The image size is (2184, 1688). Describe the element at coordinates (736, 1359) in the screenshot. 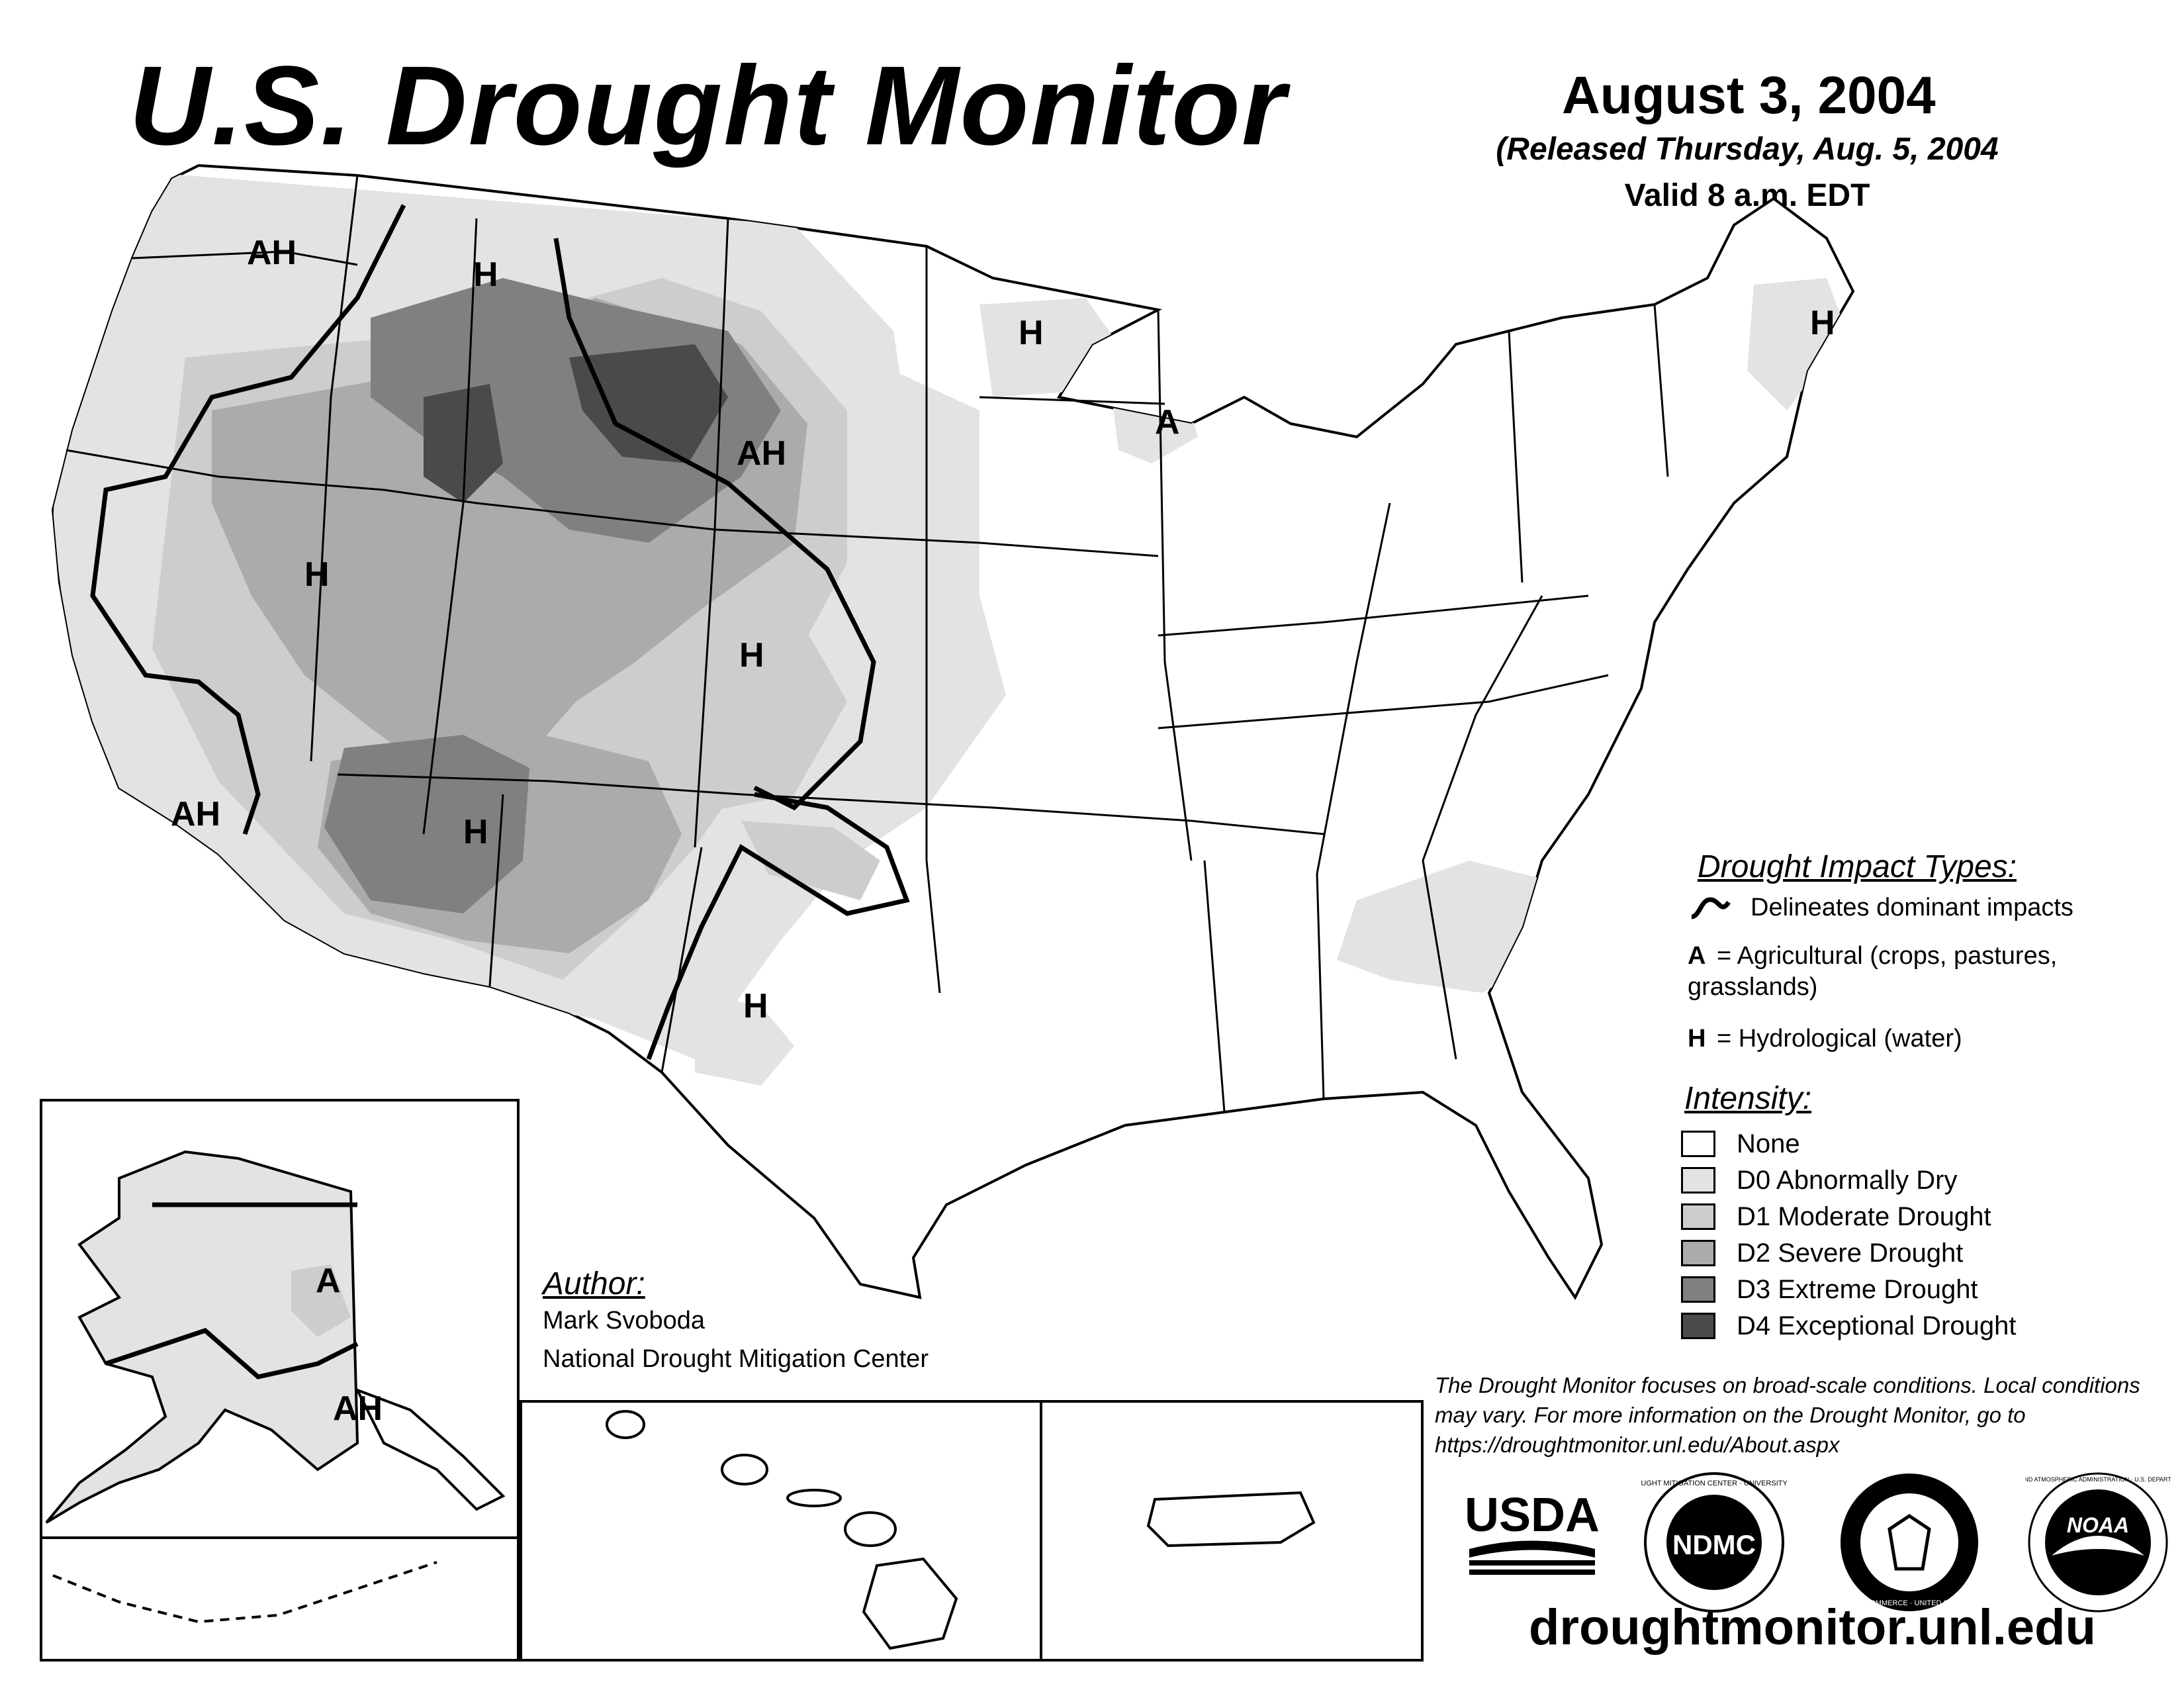

I see `author-org: National Drought Mitigation Center` at that location.